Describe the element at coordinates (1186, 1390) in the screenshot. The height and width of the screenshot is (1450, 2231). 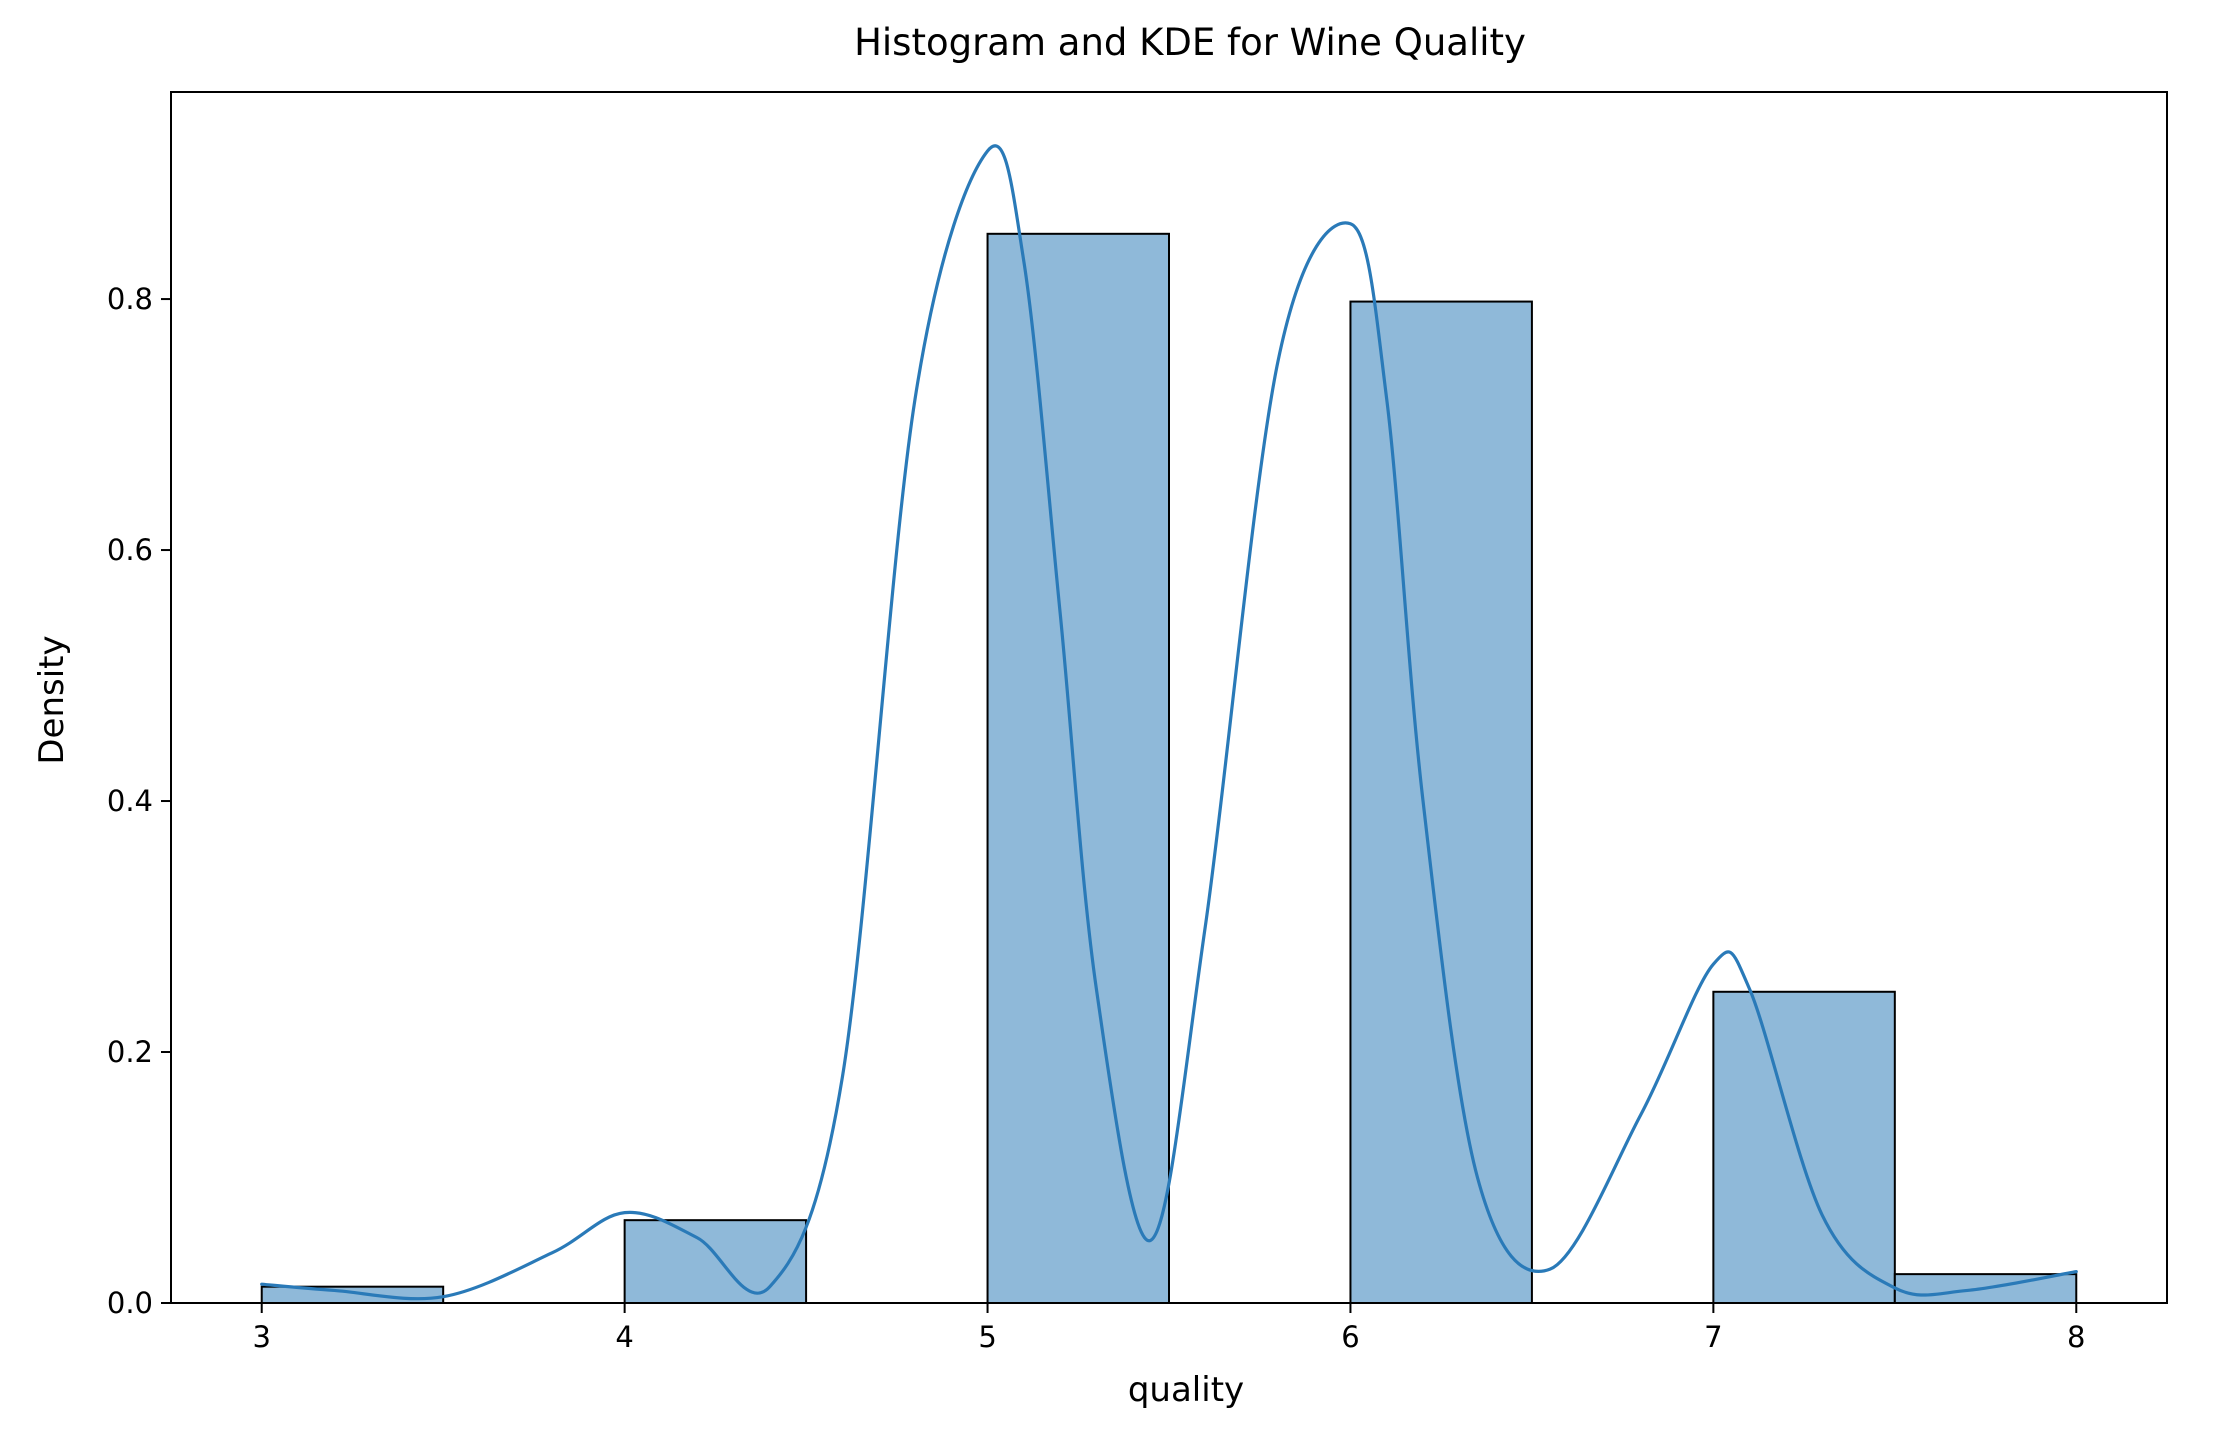
I see `x-axis-label: quality` at that location.